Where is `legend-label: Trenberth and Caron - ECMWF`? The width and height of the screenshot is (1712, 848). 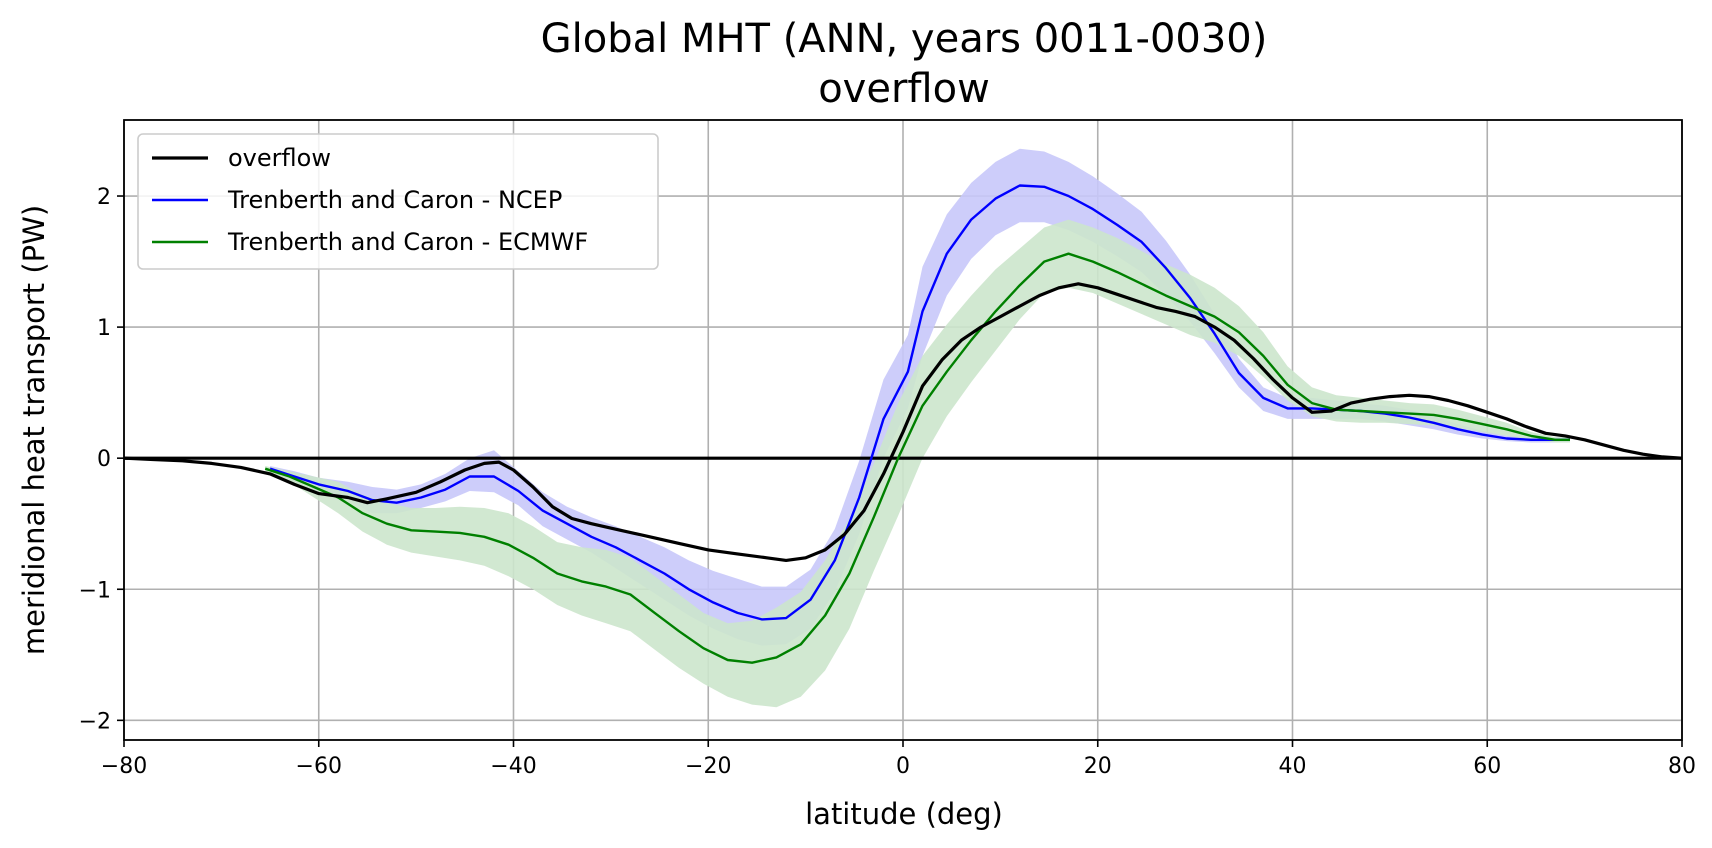
legend-label: Trenberth and Caron - ECMWF is located at coordinates (407, 242).